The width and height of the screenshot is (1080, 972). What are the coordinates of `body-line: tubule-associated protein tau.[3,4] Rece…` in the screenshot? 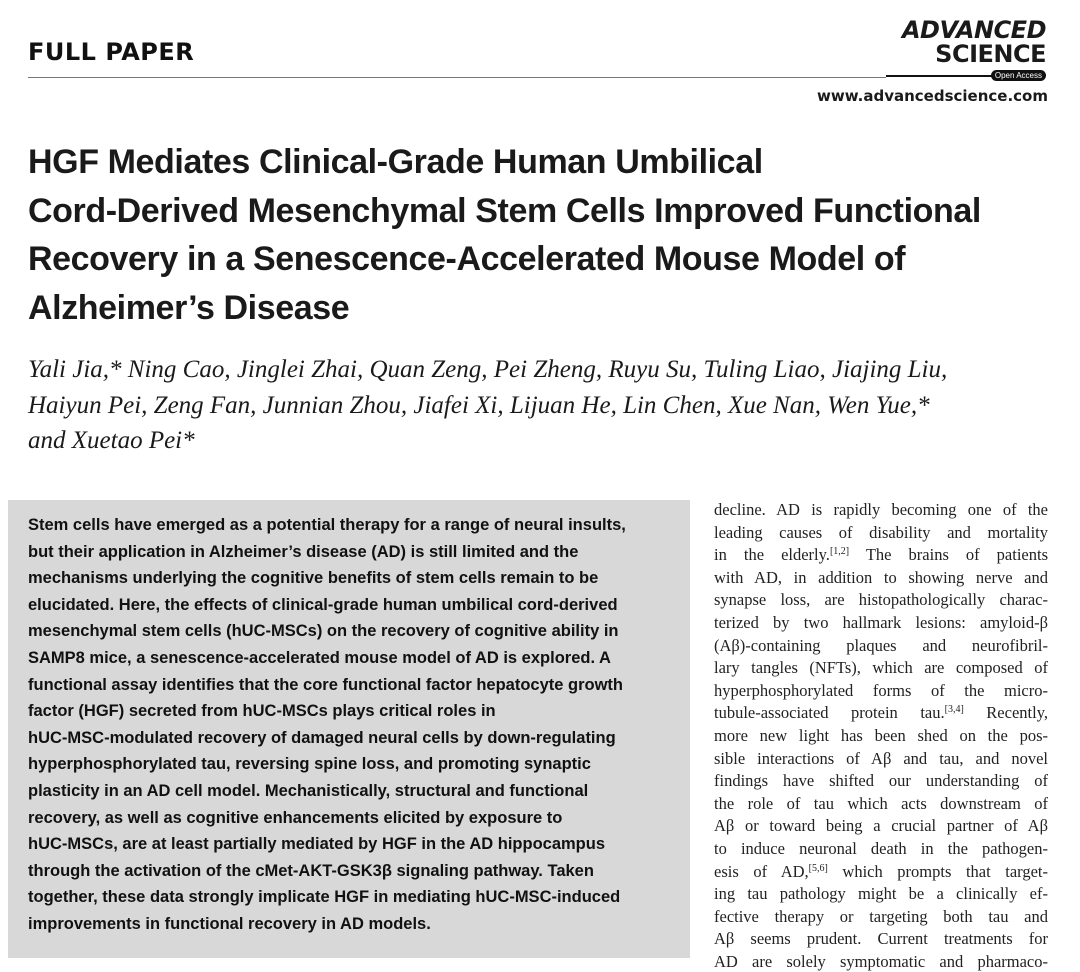 It's located at (881, 713).